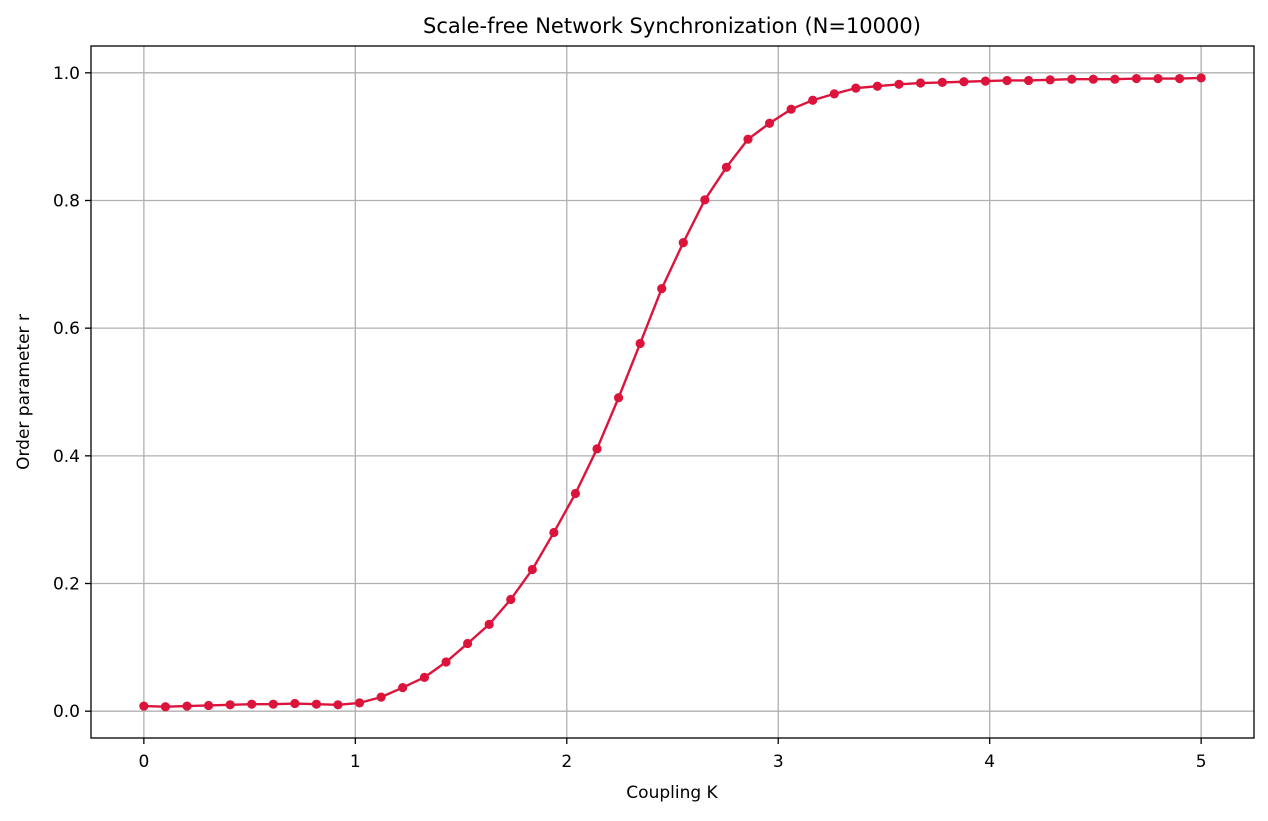 The image size is (1268, 821). I want to click on x-tick-label: 3, so click(778, 762).